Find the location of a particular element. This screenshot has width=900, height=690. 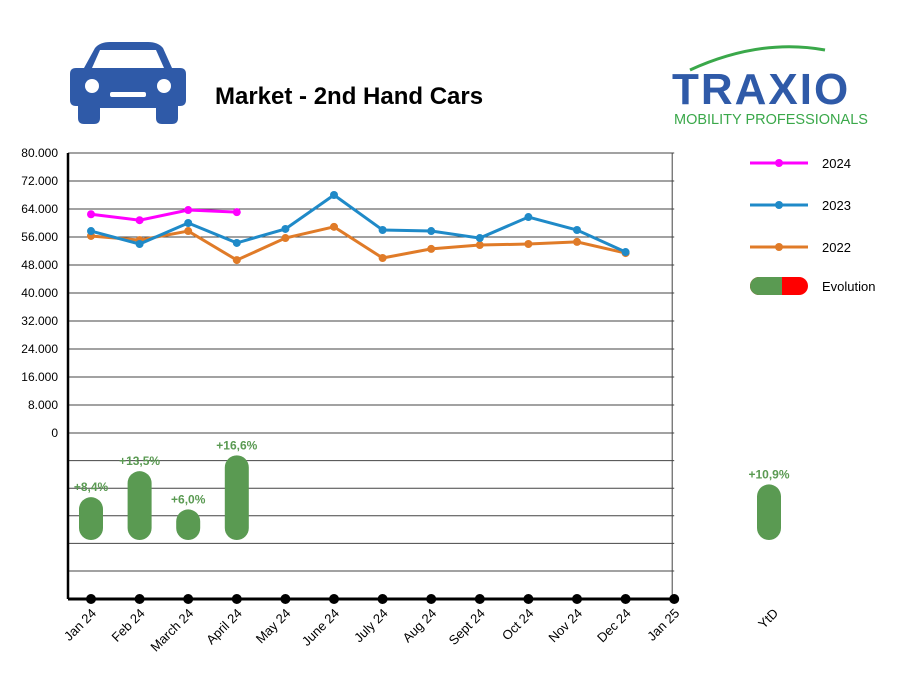

x-tick-label: Nov 24 is located at coordinates (565, 626).